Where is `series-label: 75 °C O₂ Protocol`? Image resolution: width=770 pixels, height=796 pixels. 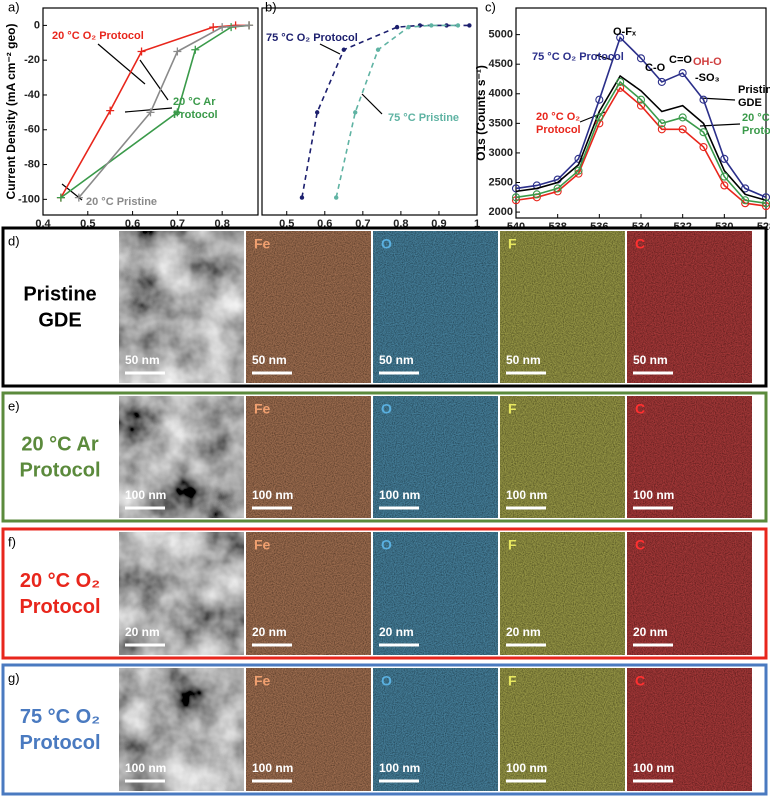 series-label: 75 °C O₂ Protocol is located at coordinates (578, 57).